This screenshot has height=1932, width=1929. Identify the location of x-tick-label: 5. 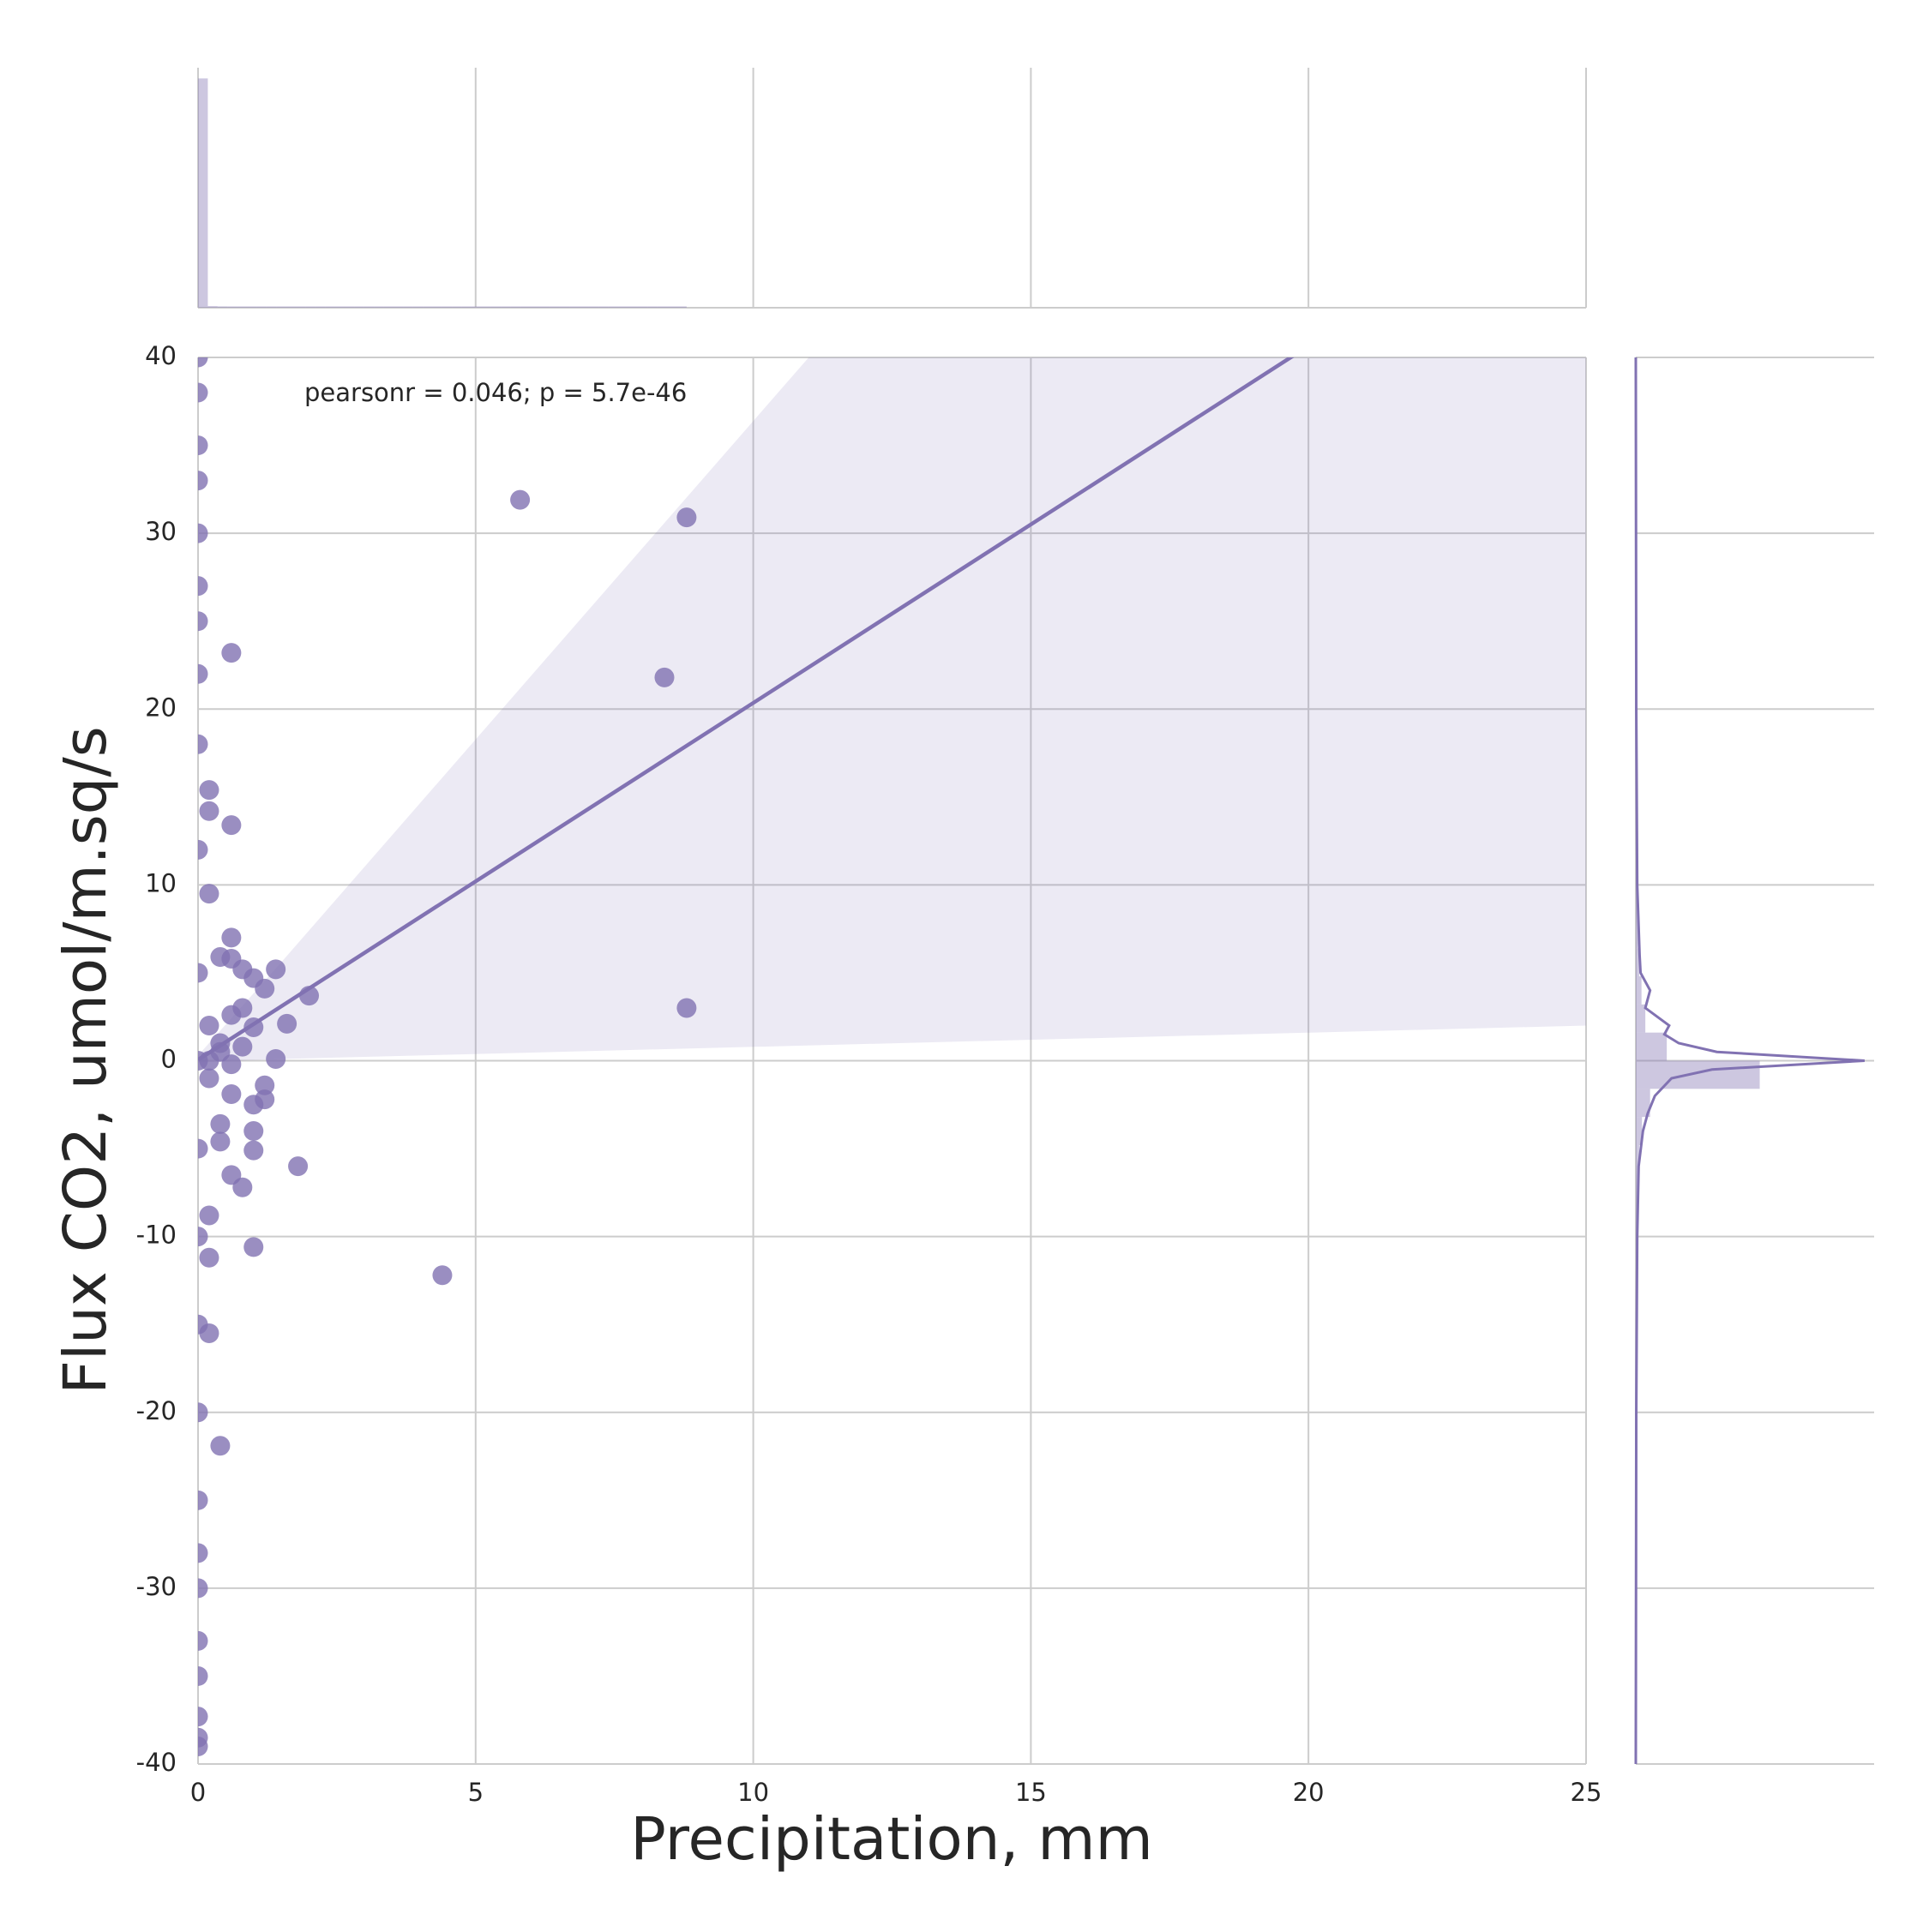
(476, 1792).